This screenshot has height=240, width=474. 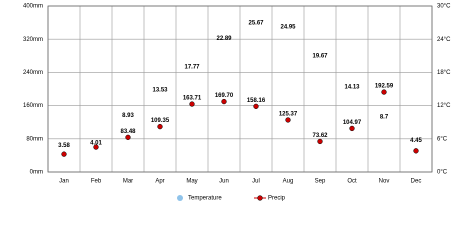 What do you see at coordinates (128, 182) in the screenshot?
I see `x-tick-label: Mar` at bounding box center [128, 182].